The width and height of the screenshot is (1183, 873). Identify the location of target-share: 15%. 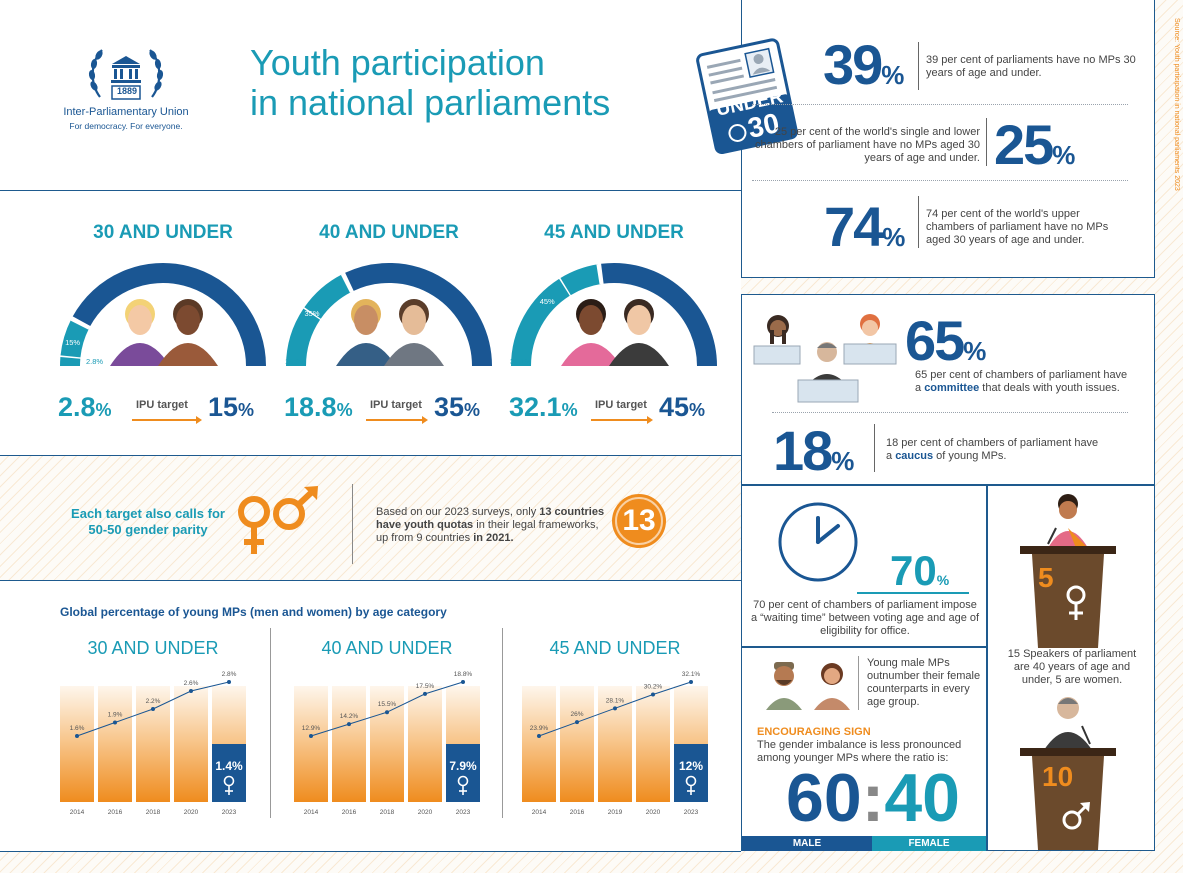
(231, 407).